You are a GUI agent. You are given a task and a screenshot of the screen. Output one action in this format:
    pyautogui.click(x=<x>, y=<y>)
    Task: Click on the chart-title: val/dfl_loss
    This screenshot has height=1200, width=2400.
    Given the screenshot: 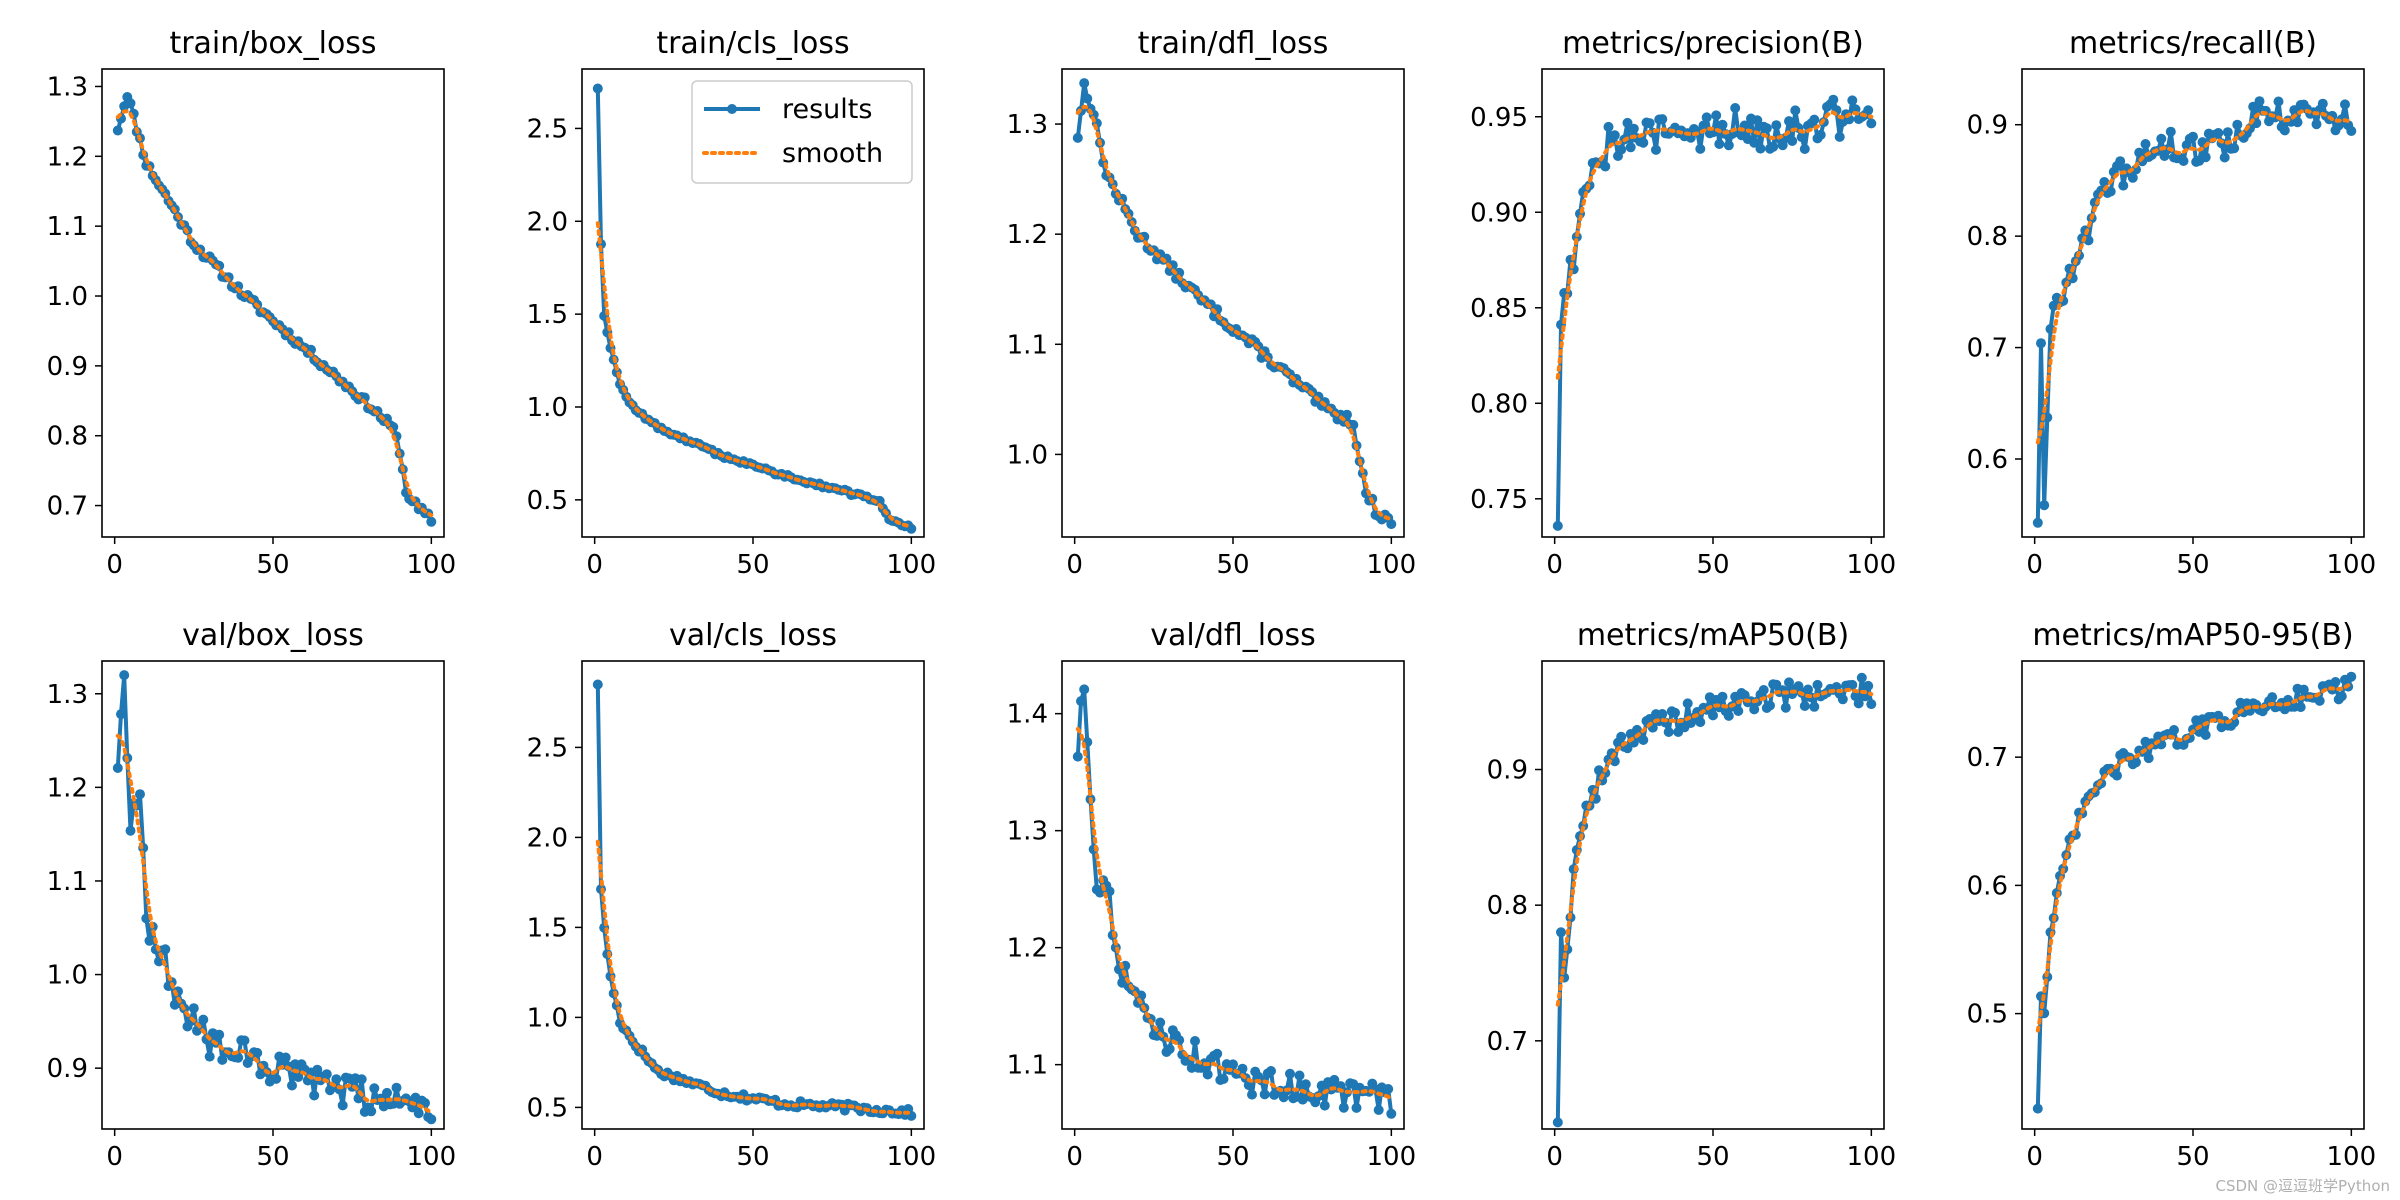 What is the action you would take?
    pyautogui.click(x=1232, y=635)
    